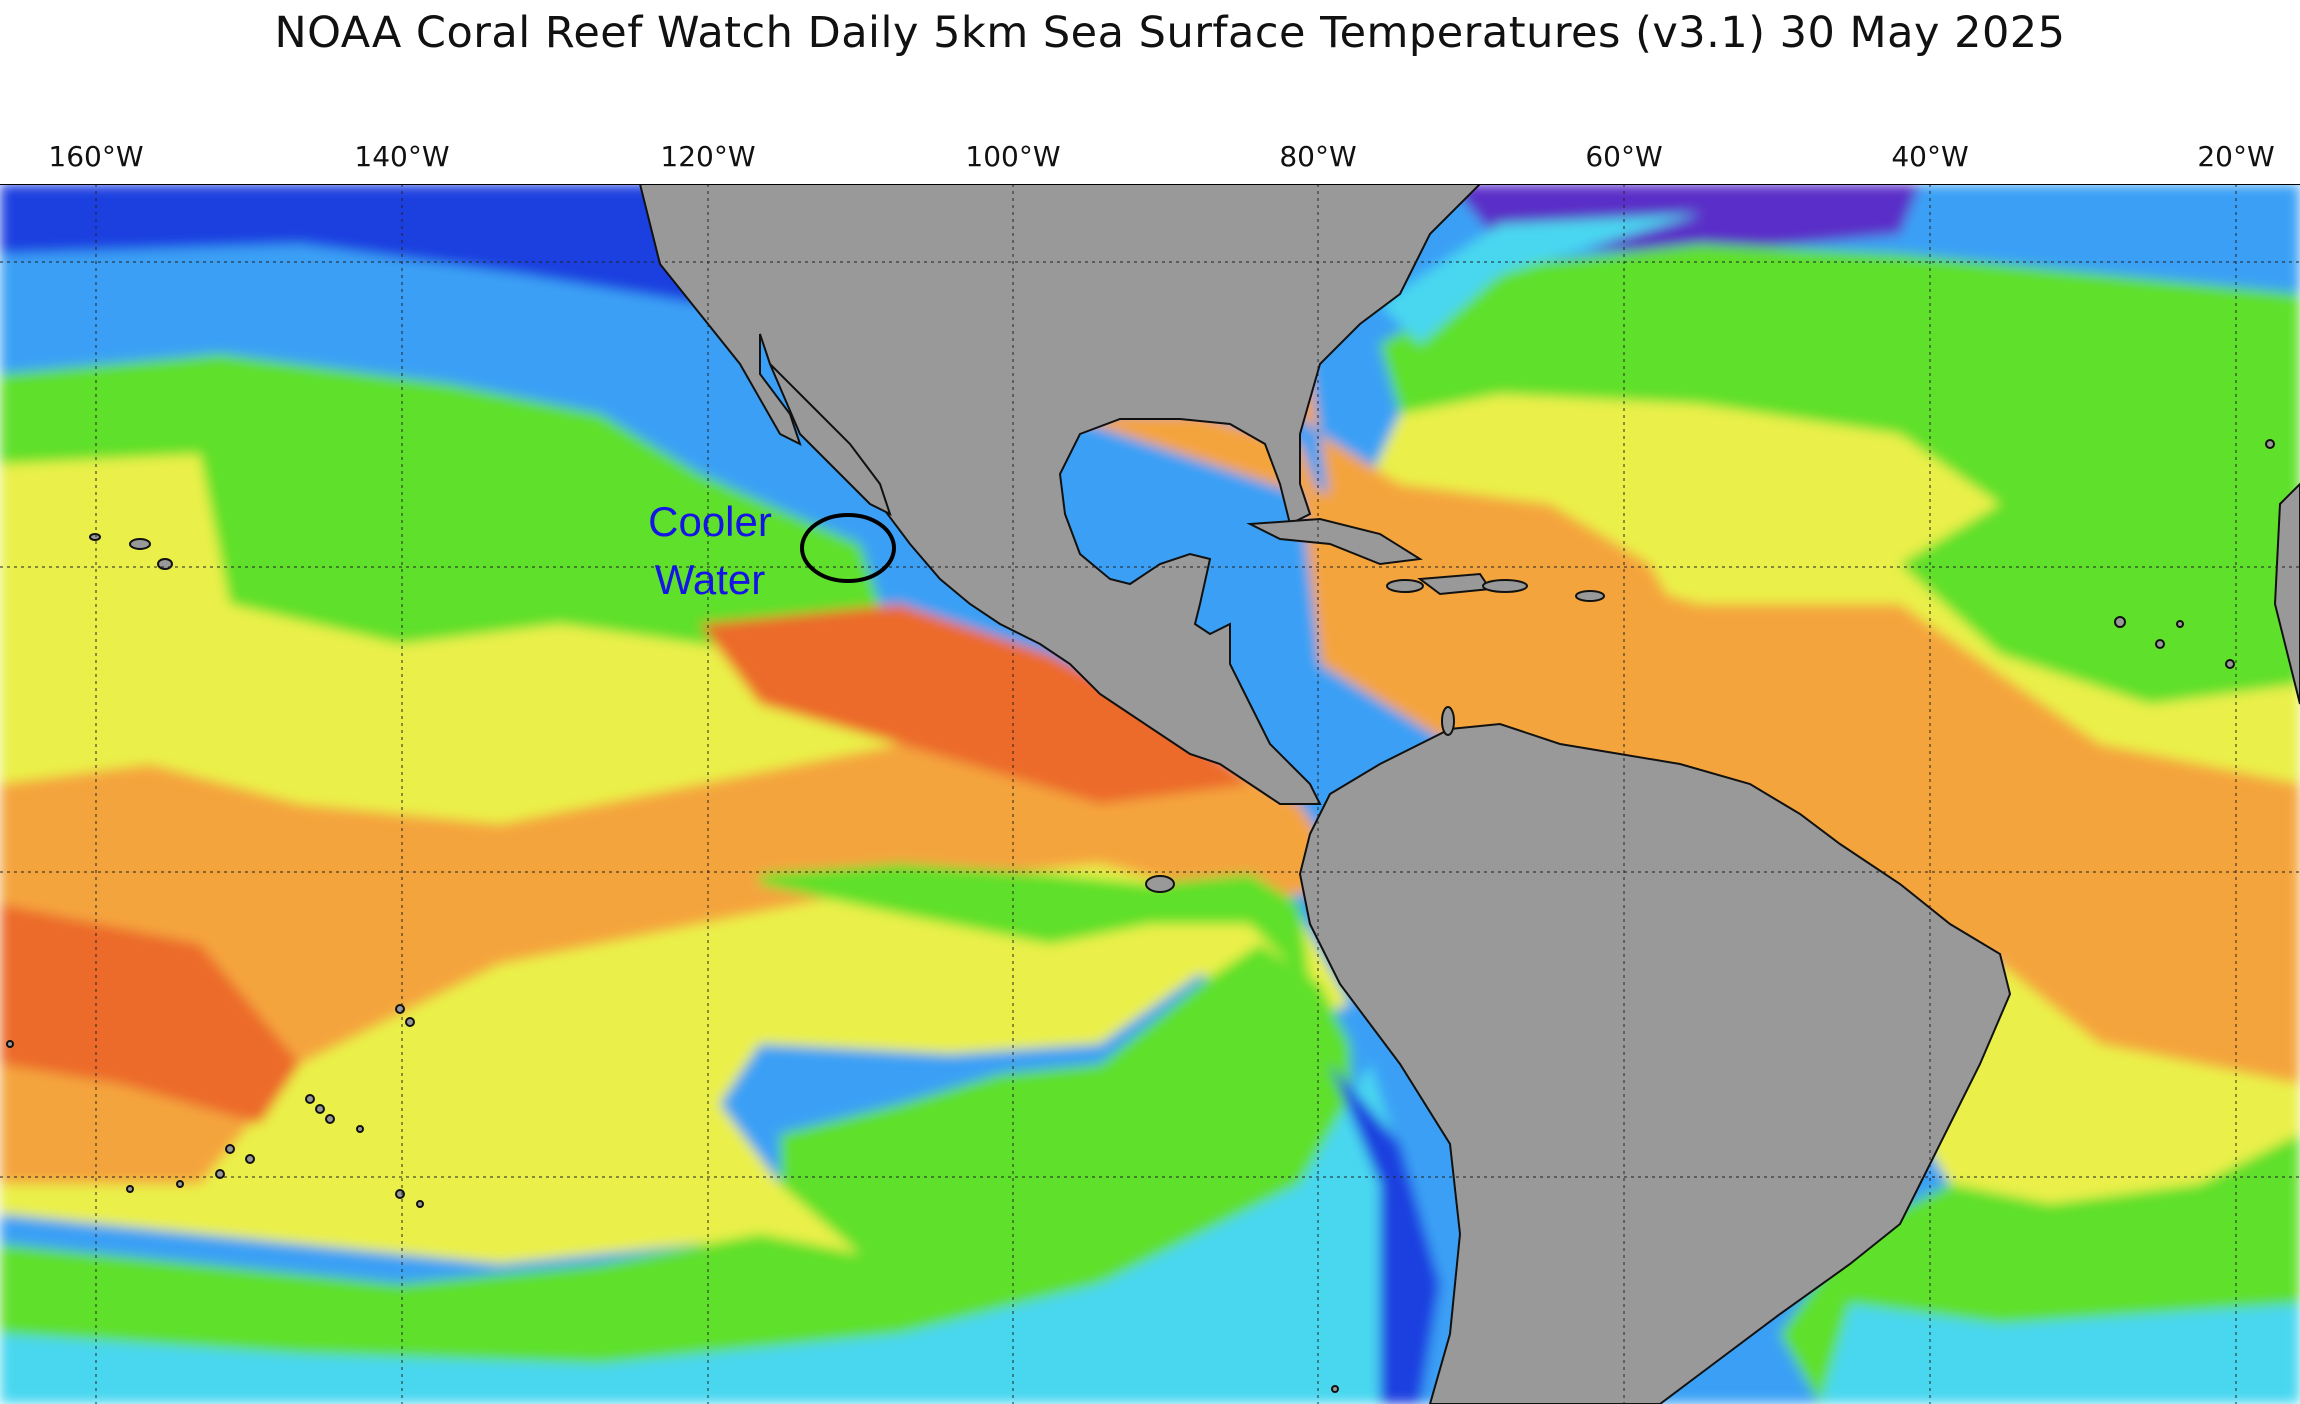 The width and height of the screenshot is (2300, 1404). I want to click on annotation-line2: Water, so click(710, 579).